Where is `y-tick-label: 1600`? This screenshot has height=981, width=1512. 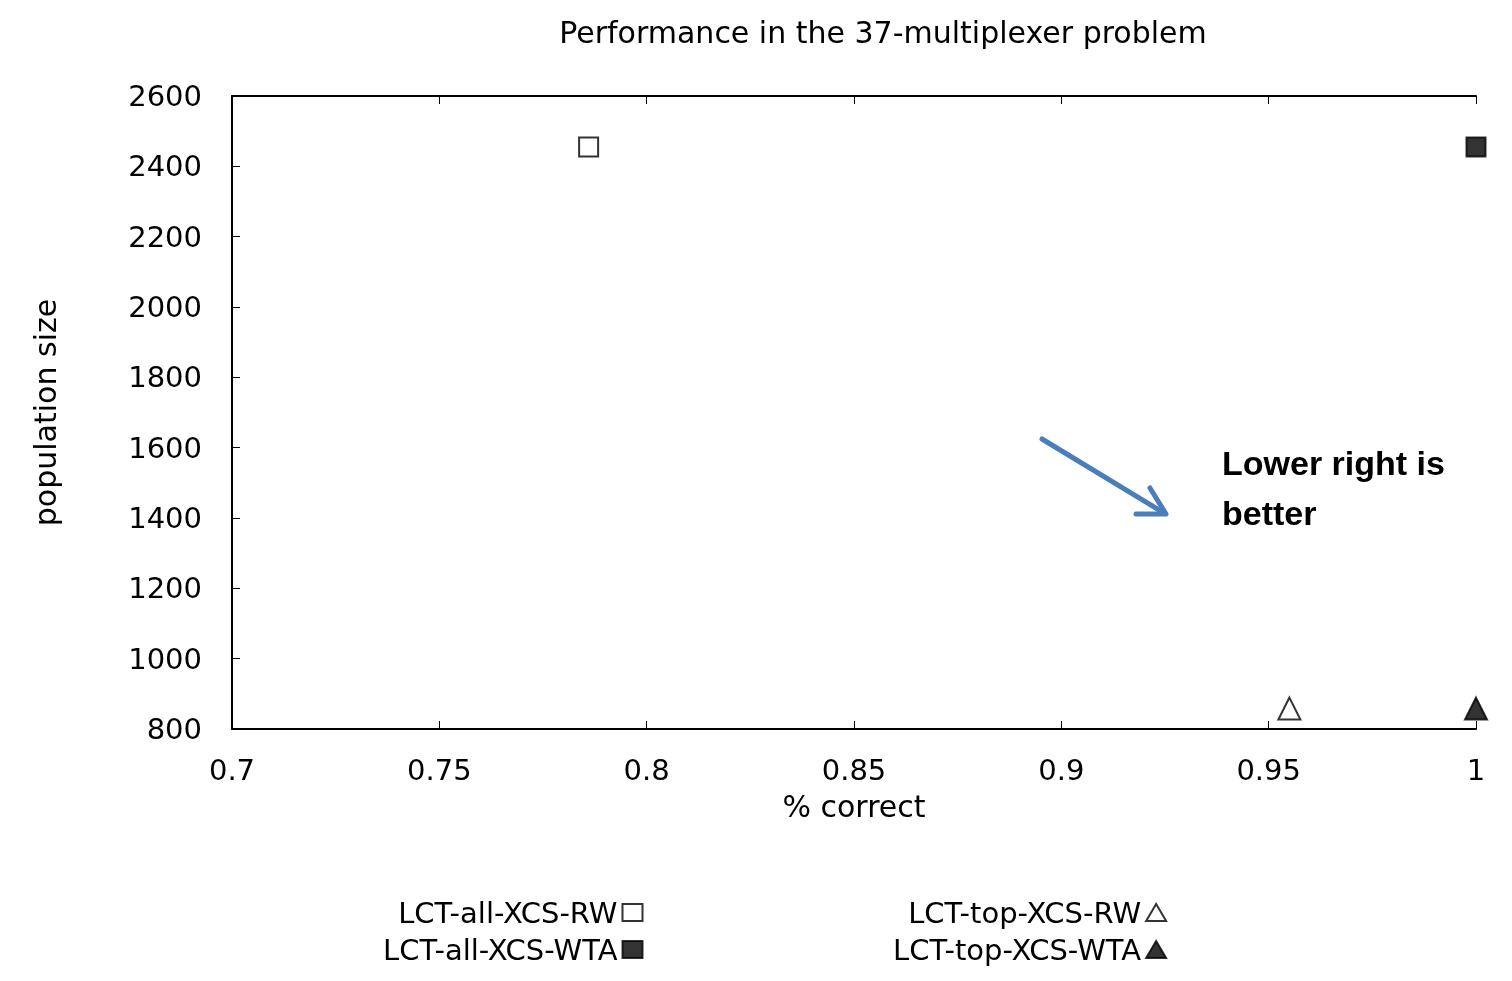 y-tick-label: 1600 is located at coordinates (165, 447).